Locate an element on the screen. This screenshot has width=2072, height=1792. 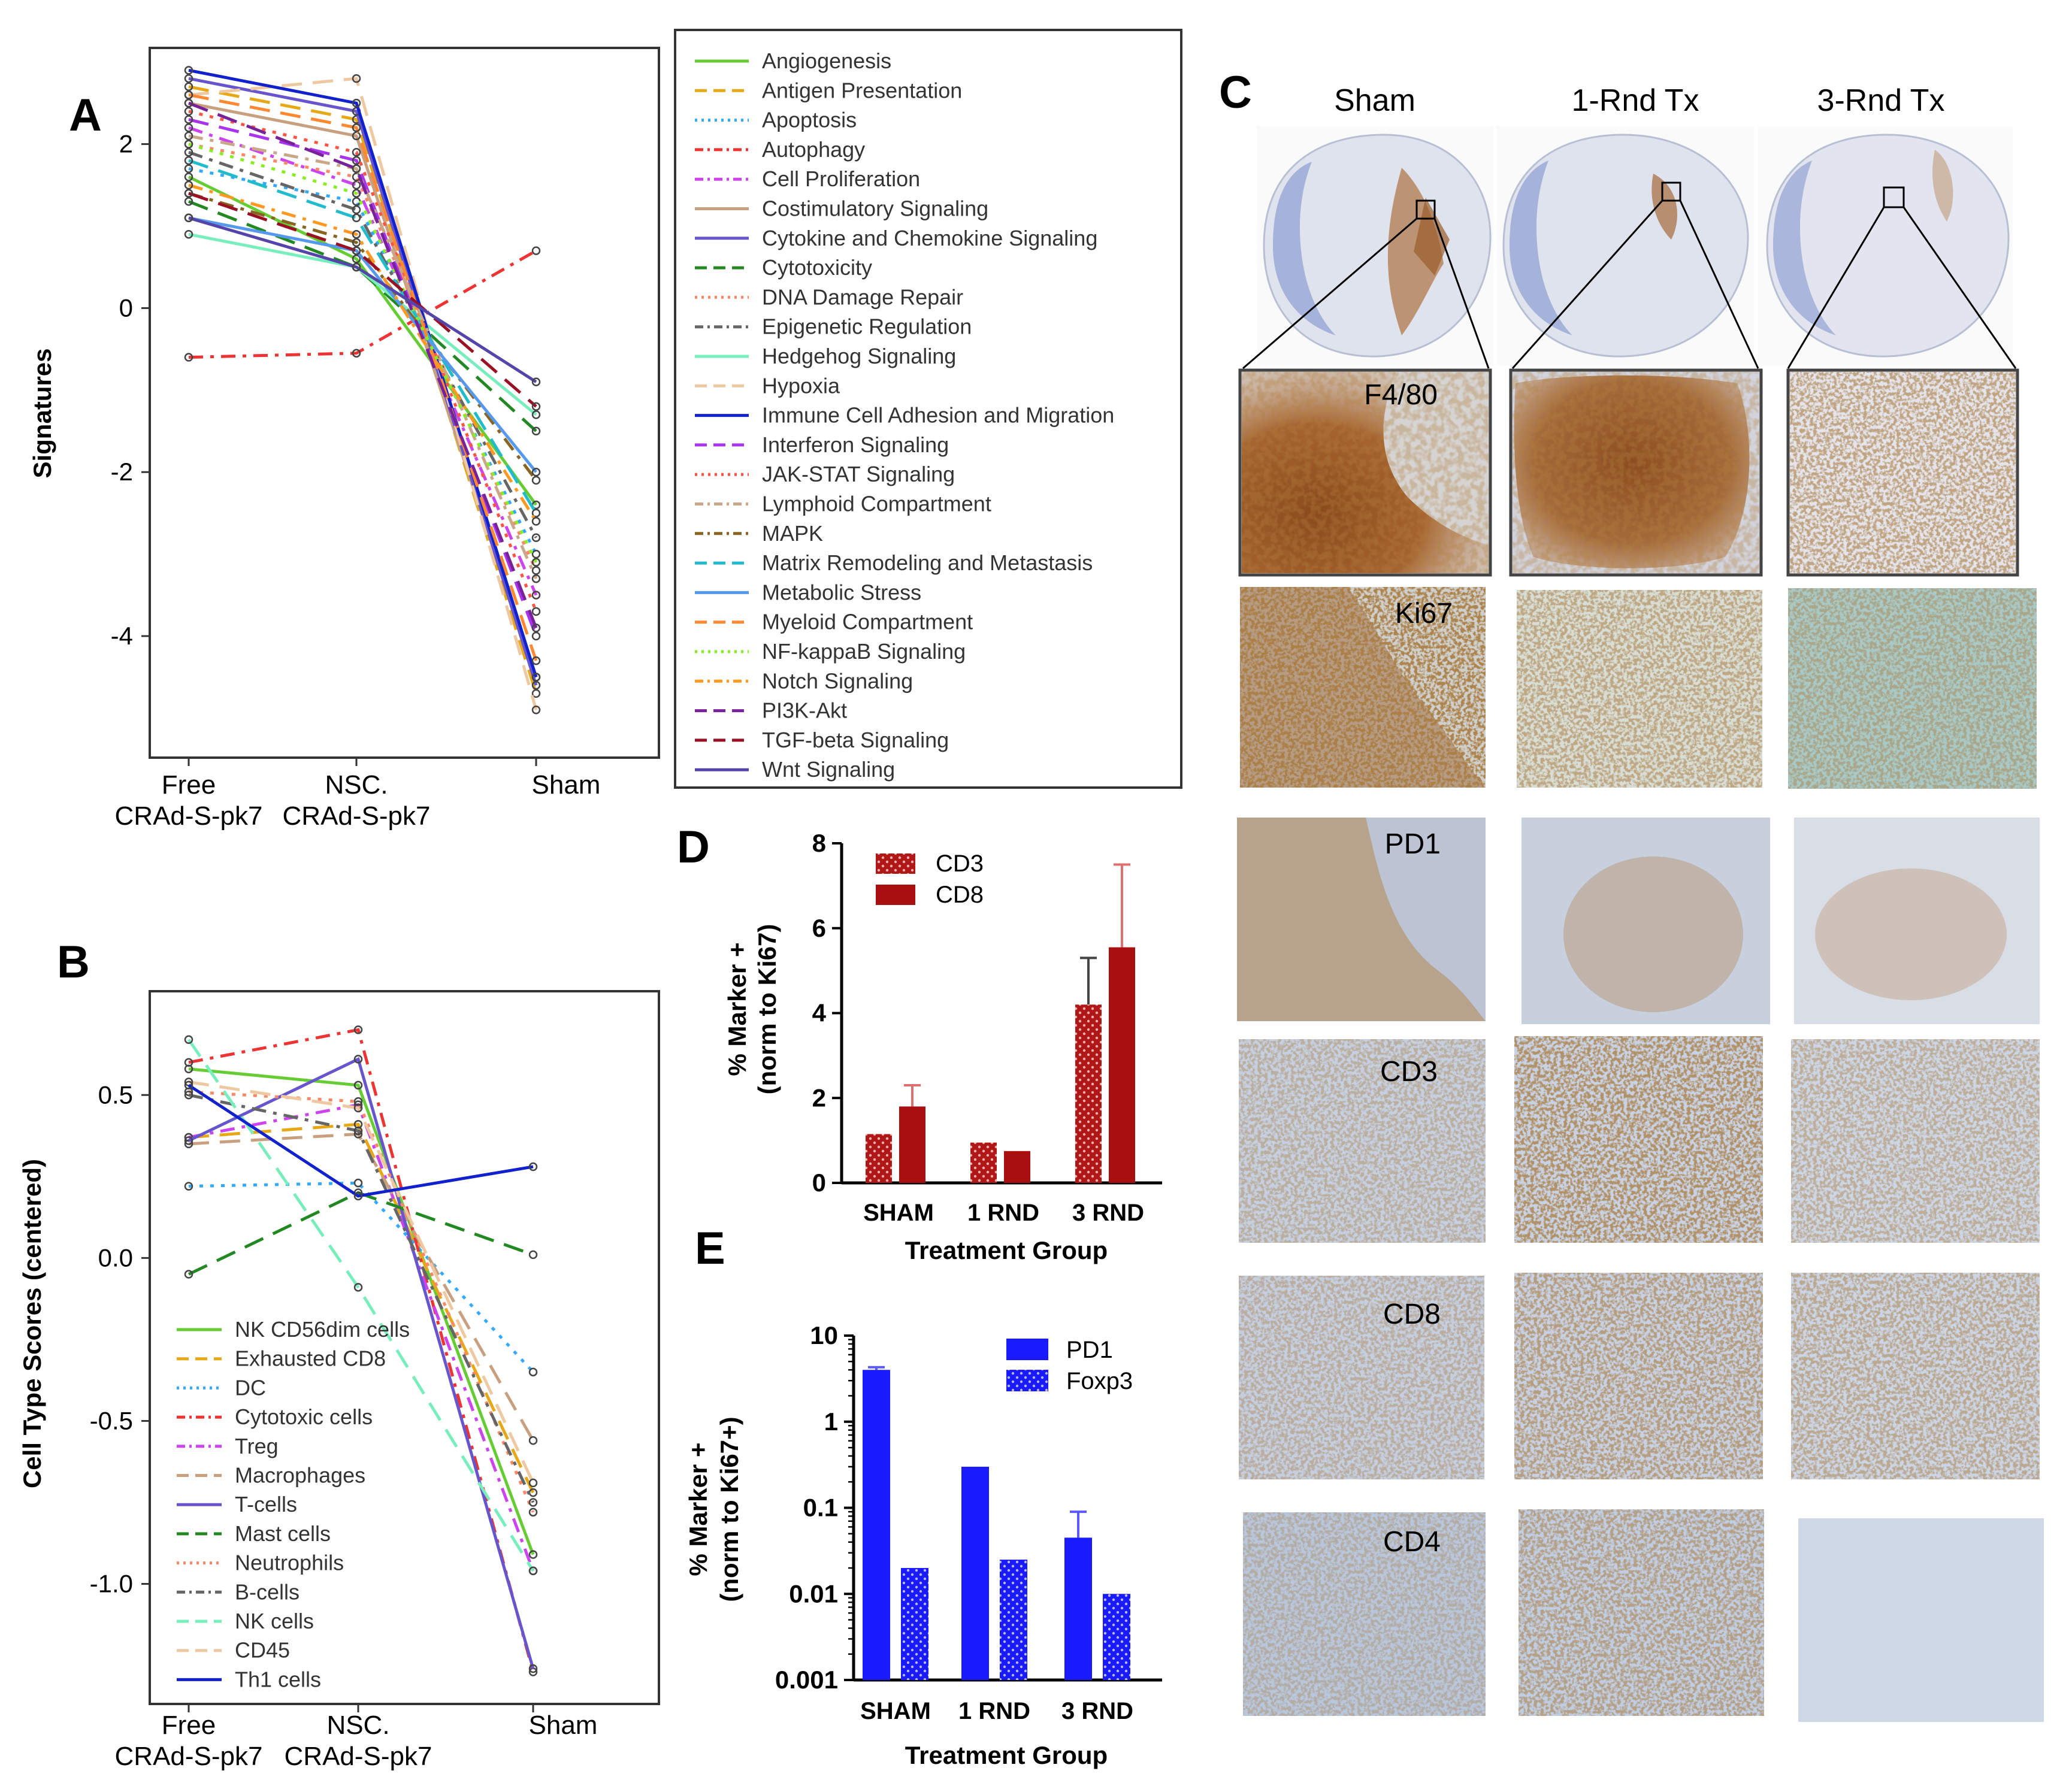
panel-e-y-axis-label-line1: % Marker + is located at coordinates (698, 1509).